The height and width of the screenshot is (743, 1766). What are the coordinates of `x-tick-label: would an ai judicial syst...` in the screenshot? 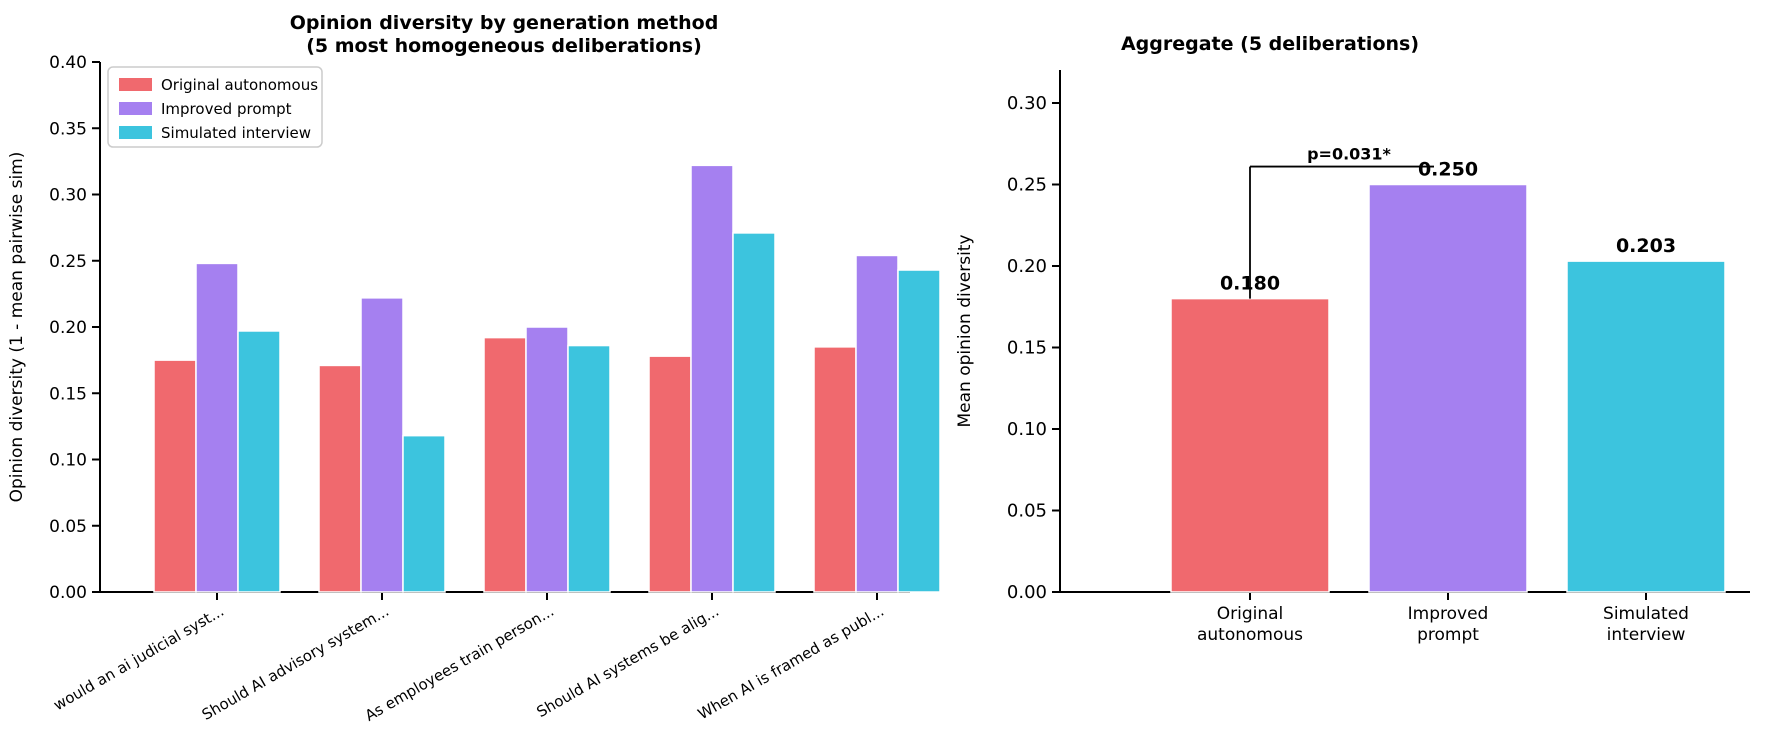 It's located at (138, 658).